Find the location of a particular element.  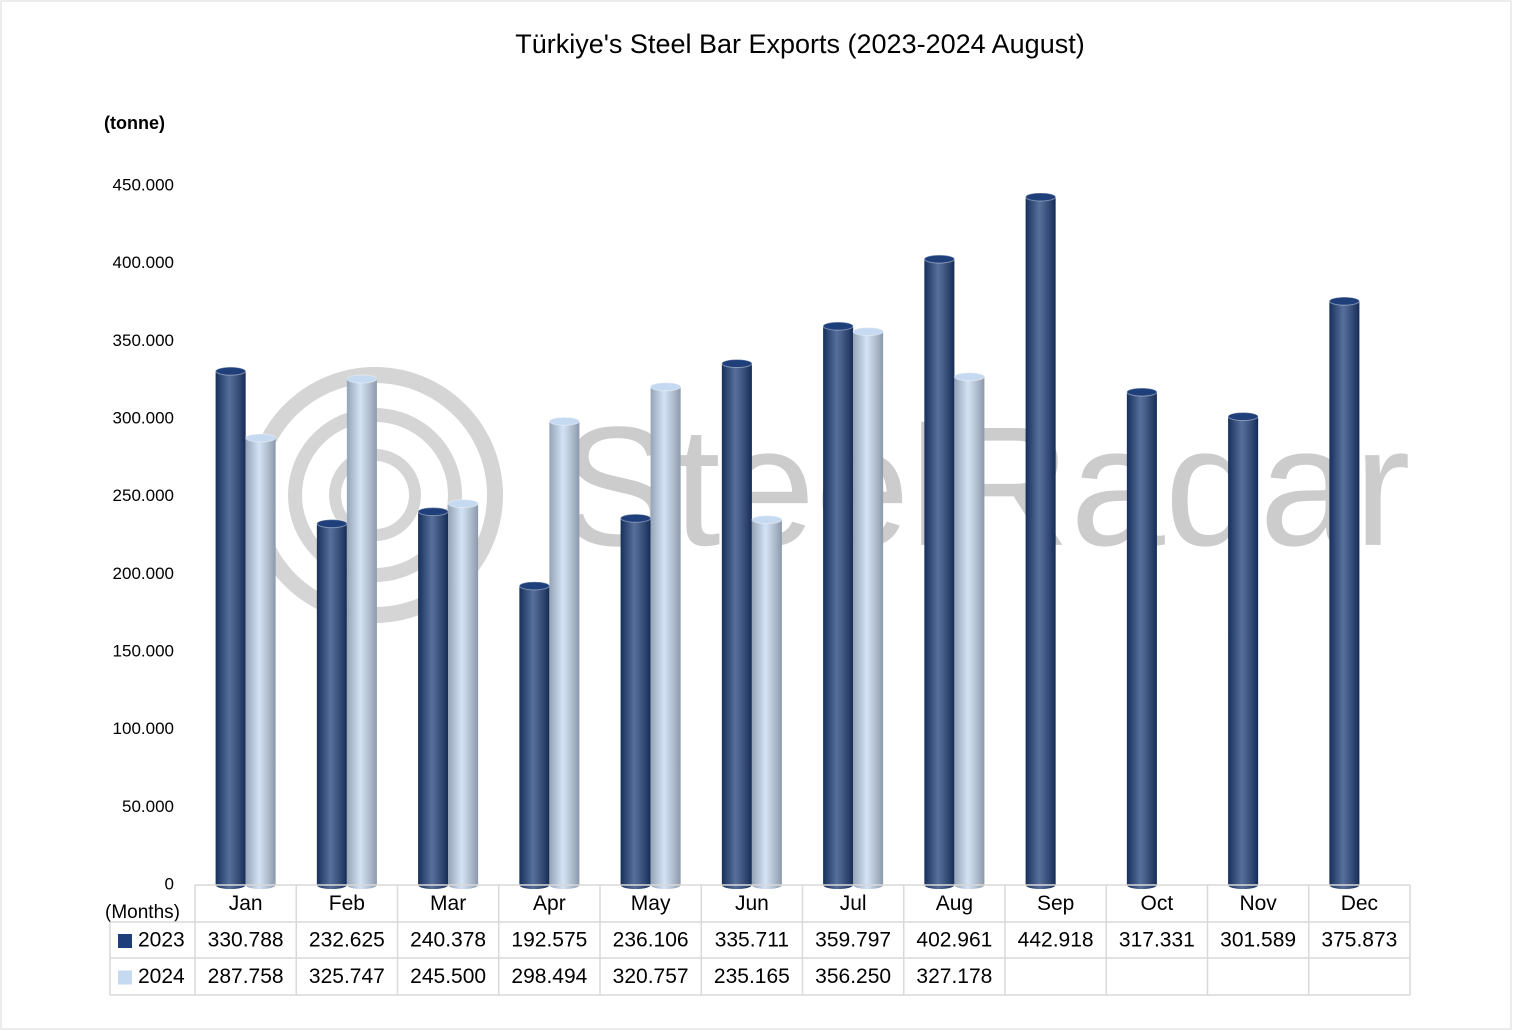

y-tick-label: 400.000 is located at coordinates (143, 262).